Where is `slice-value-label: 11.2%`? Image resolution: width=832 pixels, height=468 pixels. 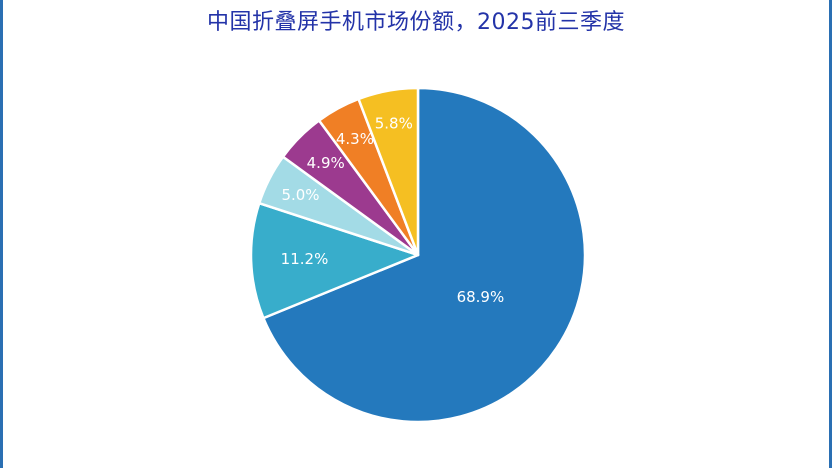 slice-value-label: 11.2% is located at coordinates (305, 259).